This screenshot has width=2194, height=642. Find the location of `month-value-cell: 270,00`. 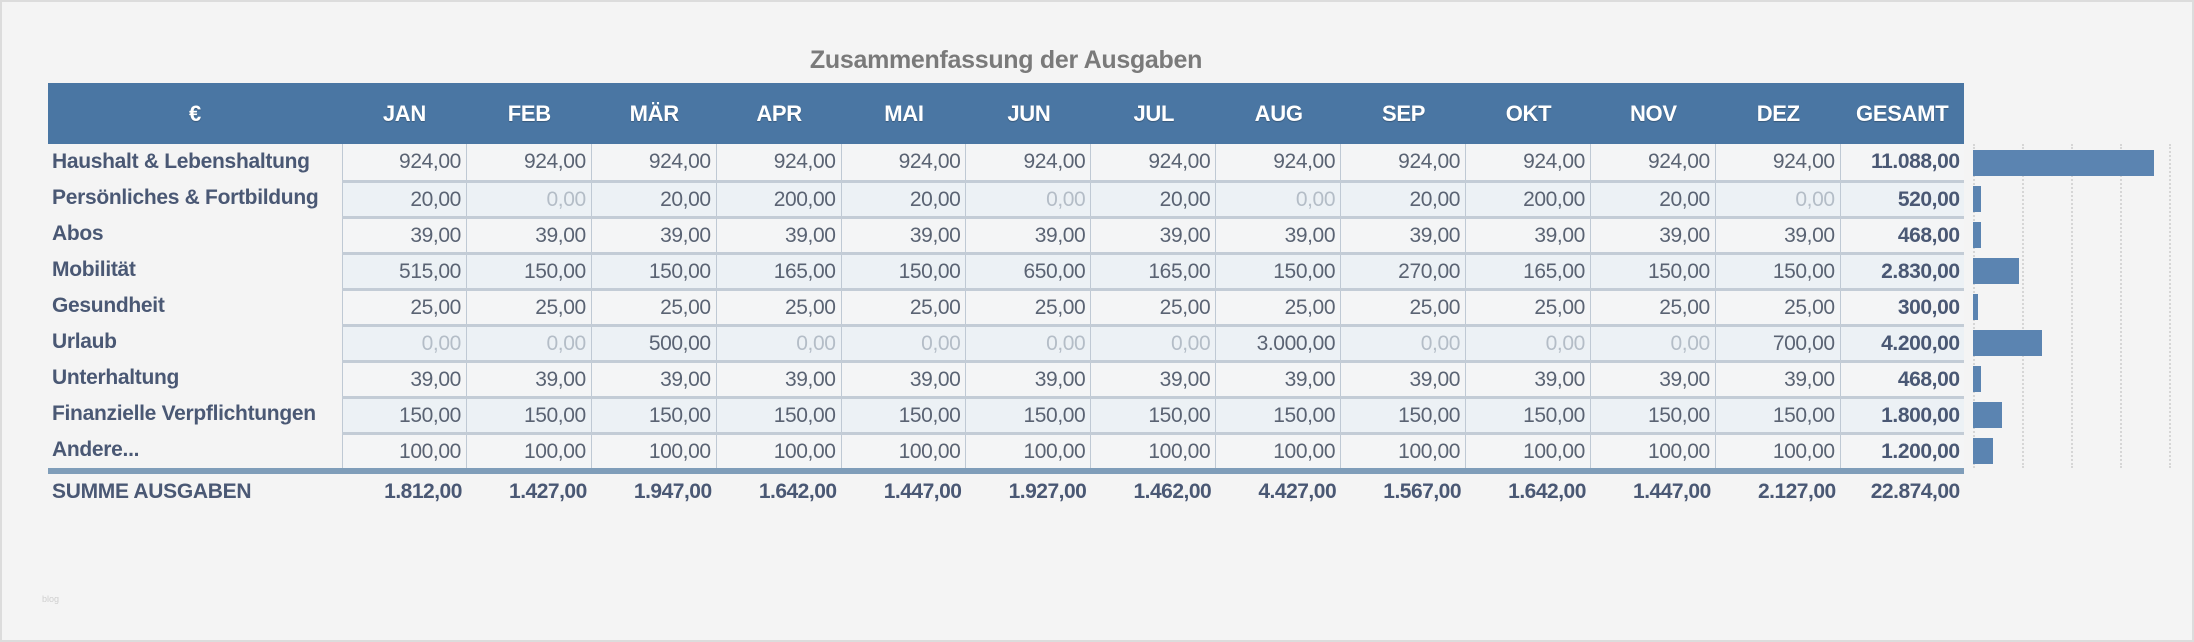

month-value-cell: 270,00 is located at coordinates (1404, 271).